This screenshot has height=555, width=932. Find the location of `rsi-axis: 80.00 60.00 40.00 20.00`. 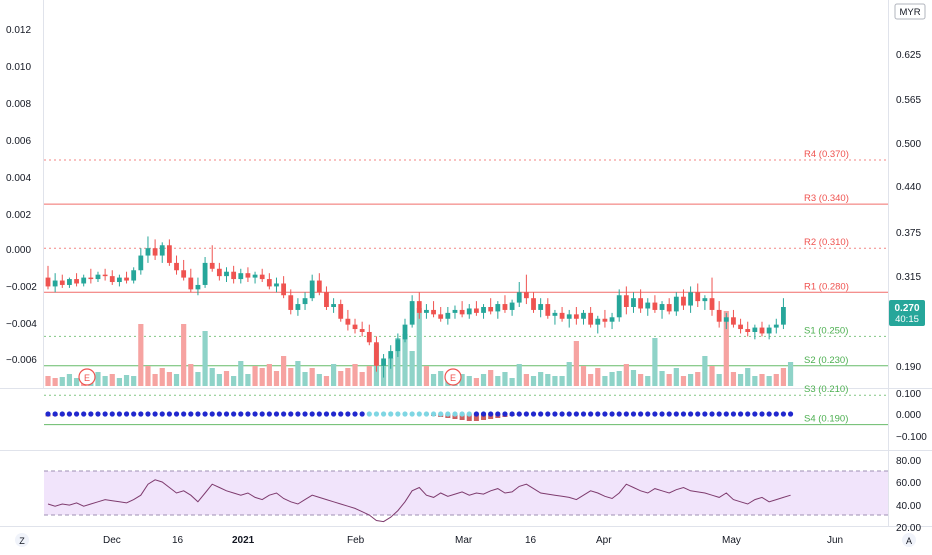

rsi-axis: 80.00 60.00 40.00 20.00 is located at coordinates (908, 495).